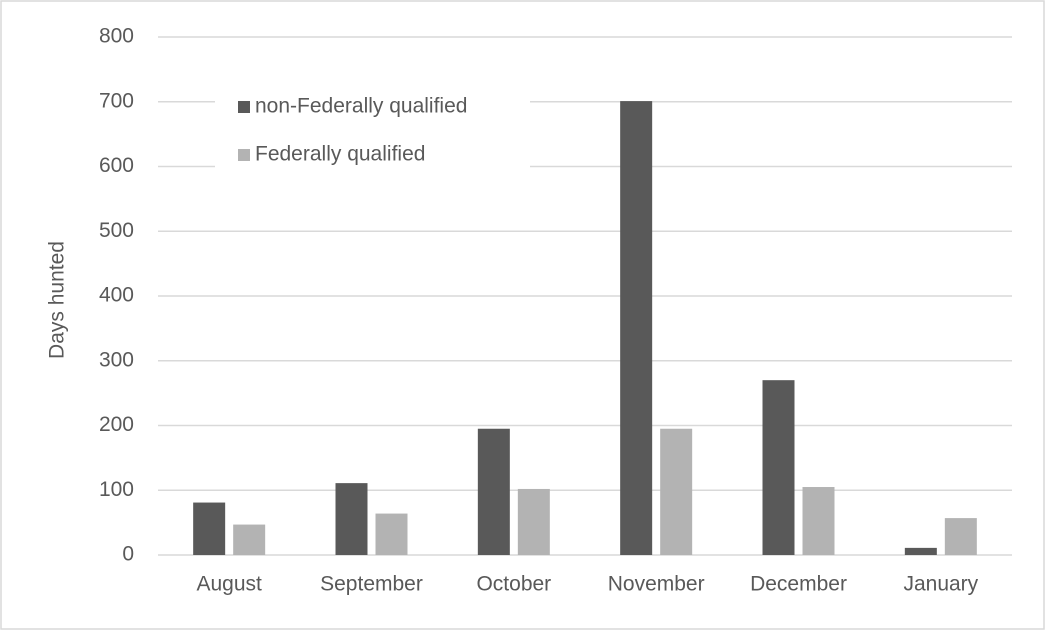 This screenshot has height=630, width=1045. What do you see at coordinates (372, 130) in the screenshot?
I see `legend-box` at bounding box center [372, 130].